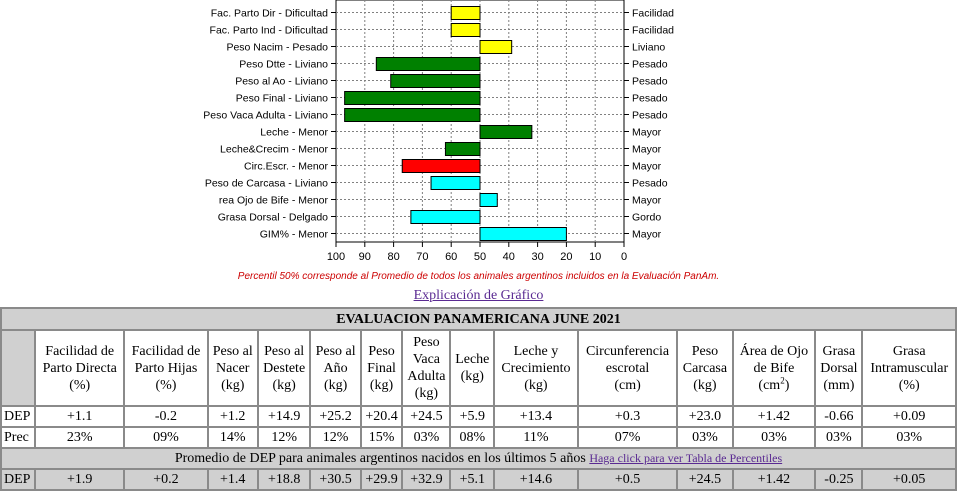 The width and height of the screenshot is (957, 496). What do you see at coordinates (648, 48) in the screenshot?
I see `bar-right-label: Liviano` at bounding box center [648, 48].